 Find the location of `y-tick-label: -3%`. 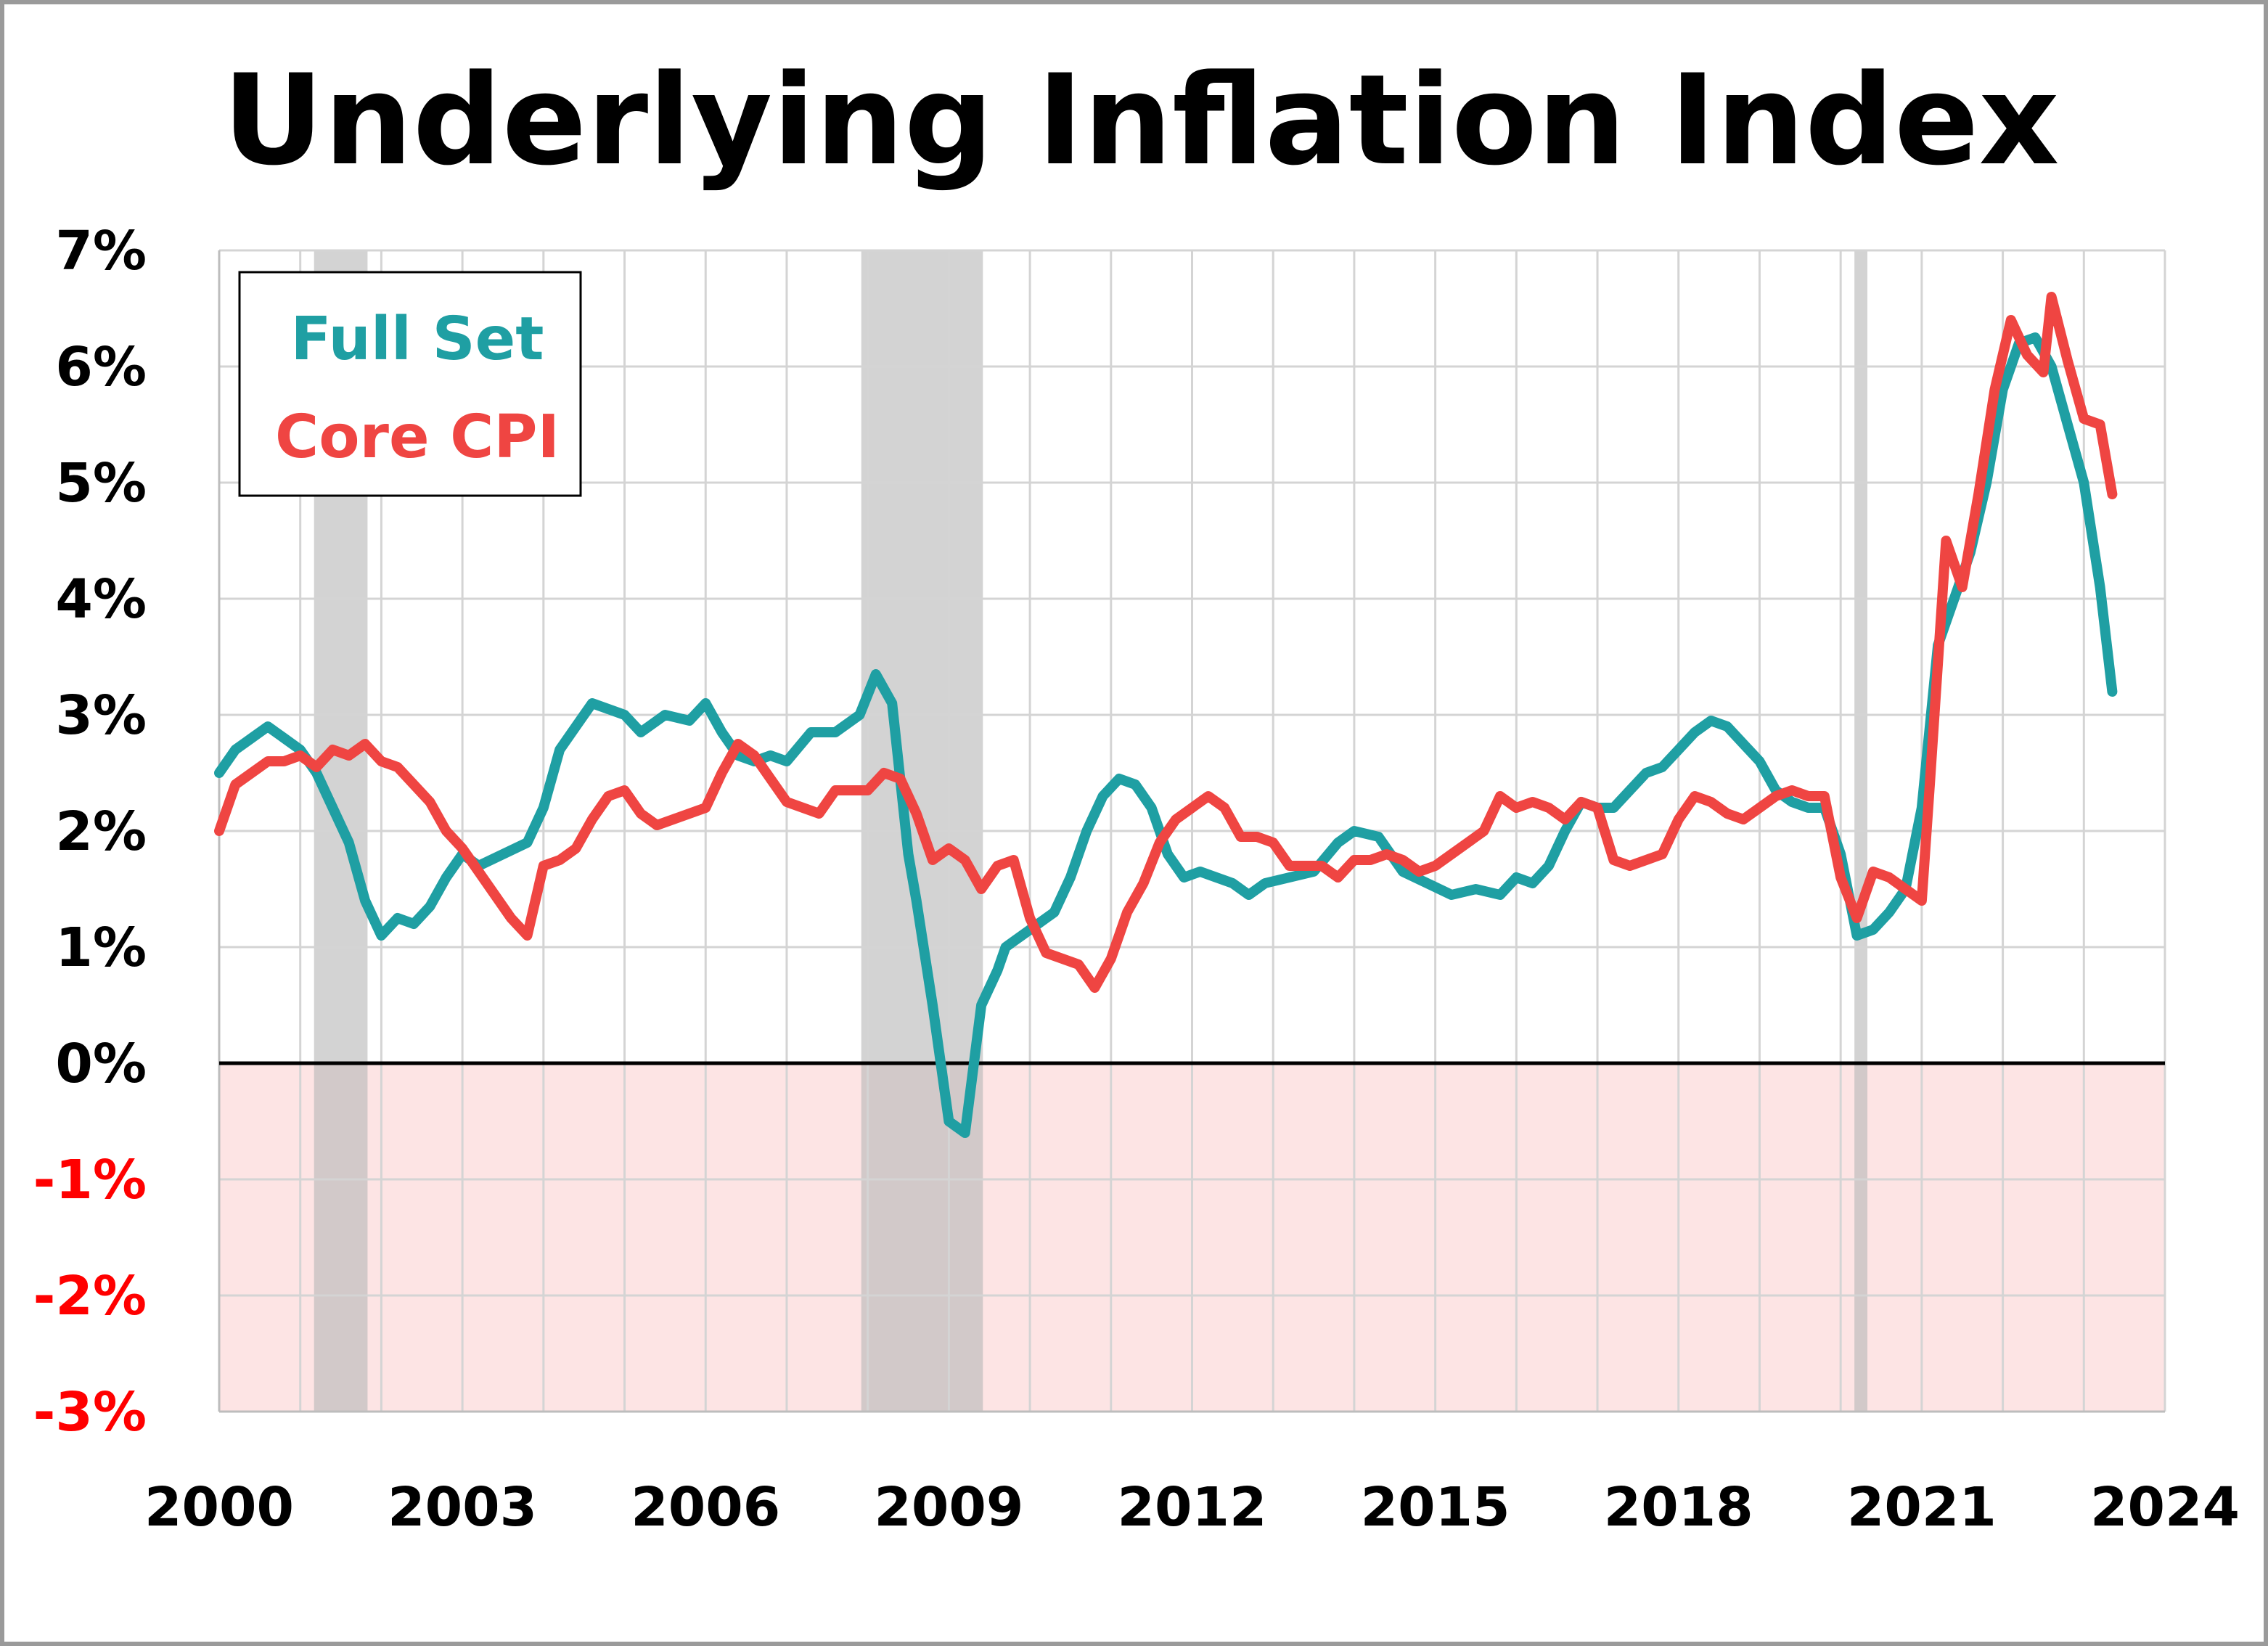

y-tick-label: -3% is located at coordinates (90, 1412).